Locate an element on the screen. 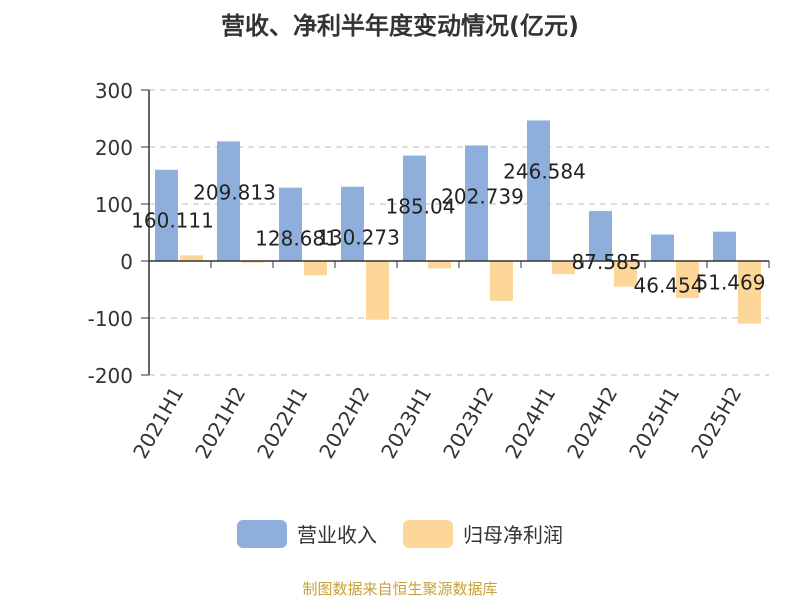 The height and width of the screenshot is (600, 800). legend-swatch-net-profit is located at coordinates (428, 533).